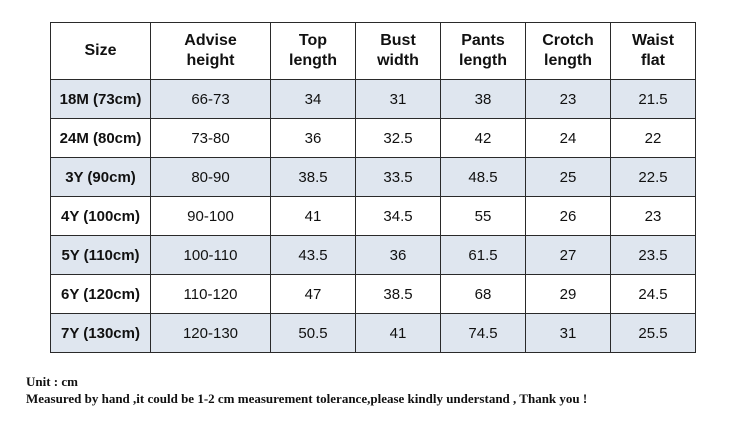 This screenshot has height=429, width=750. I want to click on table-cell: 33.5, so click(398, 177).